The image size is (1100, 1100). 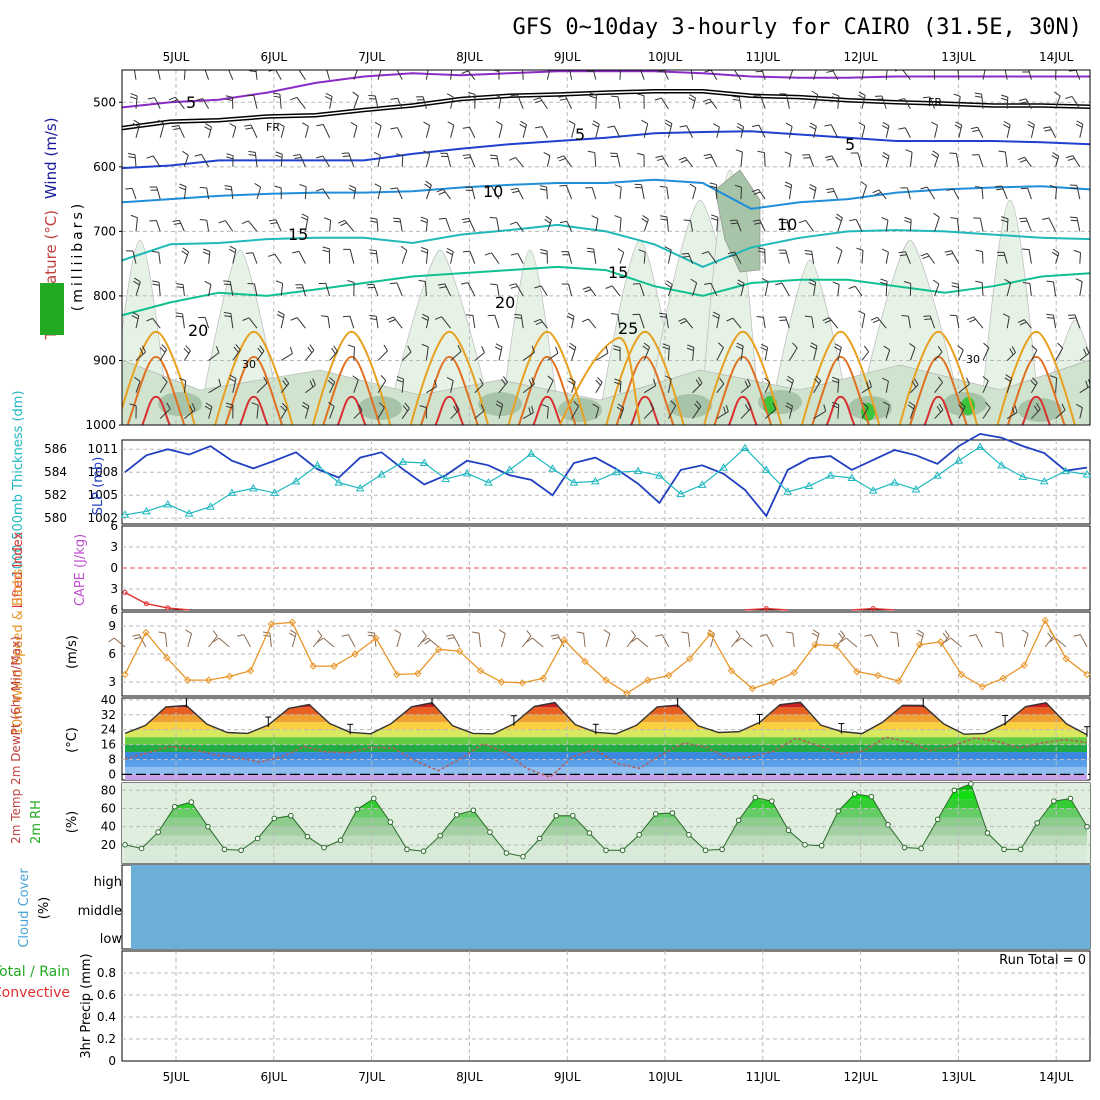 I want to click on warm-isotherm, so click(x=254, y=378).